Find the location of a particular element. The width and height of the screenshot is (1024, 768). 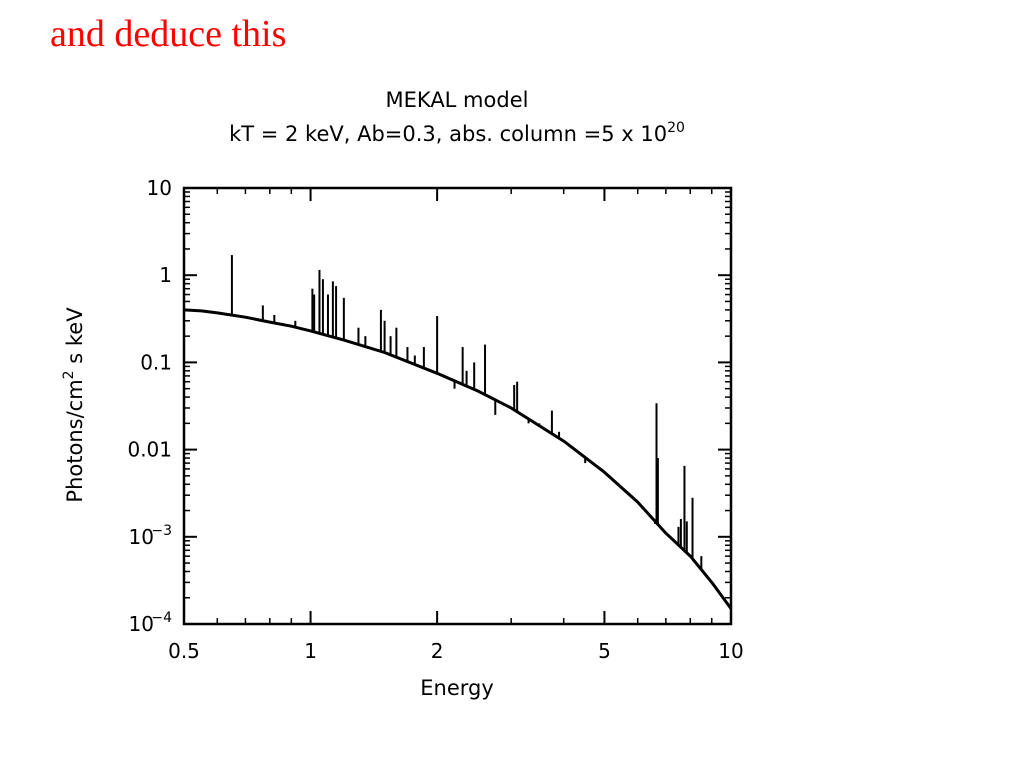

y-axis-label: Photons/cm2 s keV is located at coordinates (74, 405).